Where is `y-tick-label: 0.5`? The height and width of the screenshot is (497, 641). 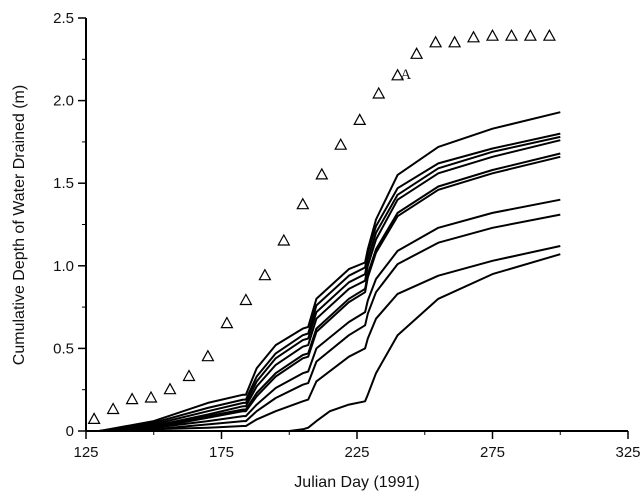 y-tick-label: 0.5 is located at coordinates (63, 348).